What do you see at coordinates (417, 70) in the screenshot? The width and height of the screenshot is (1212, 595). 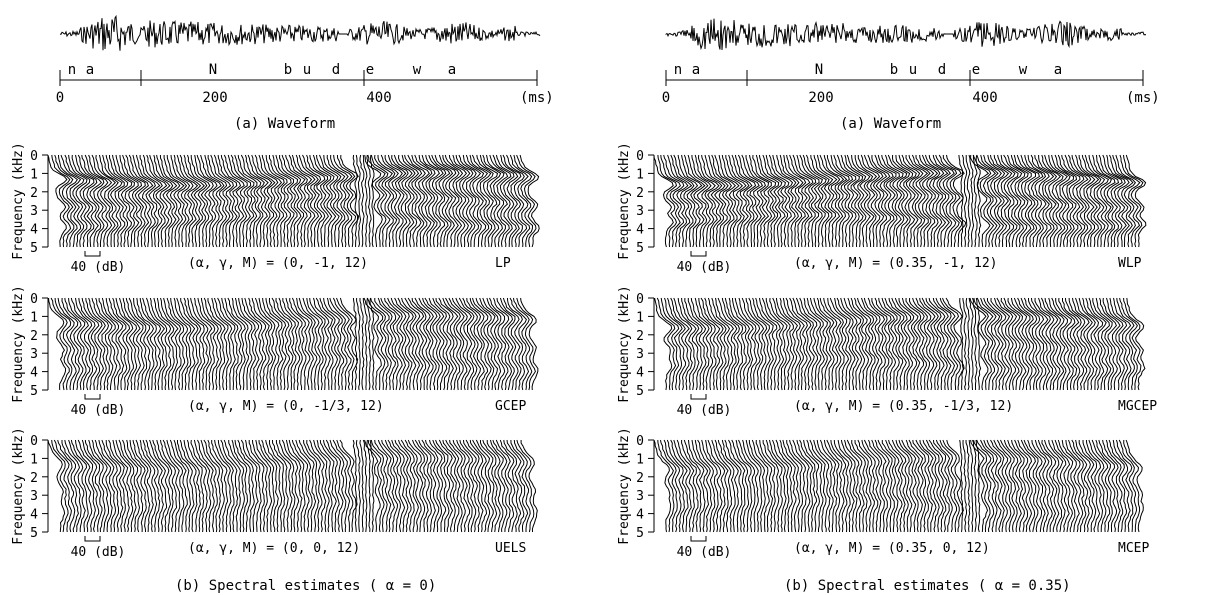 I see `phoneme-label: w` at bounding box center [417, 70].